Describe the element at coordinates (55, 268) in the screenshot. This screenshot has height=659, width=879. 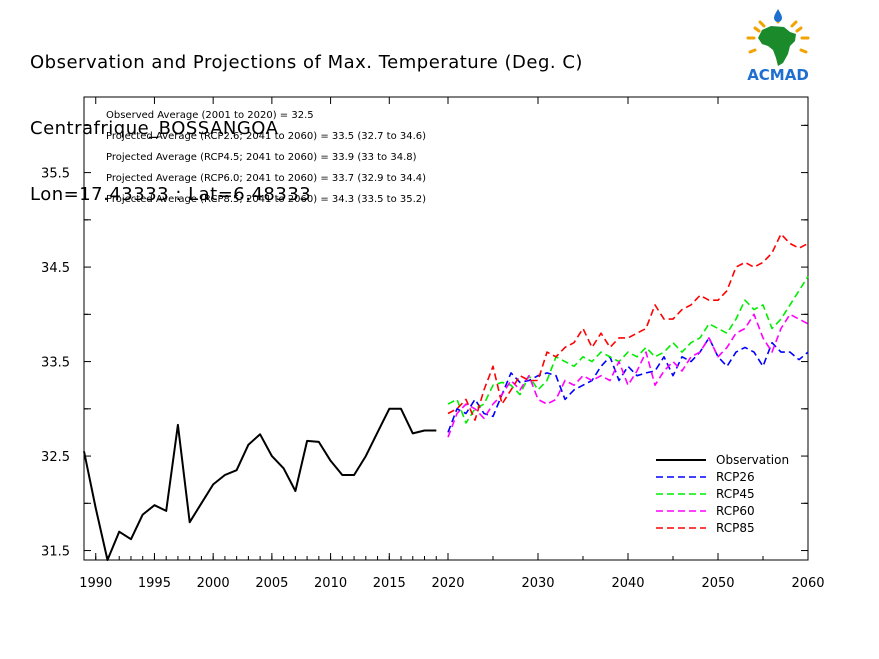
I see `y-tick-label: 34.5` at that location.